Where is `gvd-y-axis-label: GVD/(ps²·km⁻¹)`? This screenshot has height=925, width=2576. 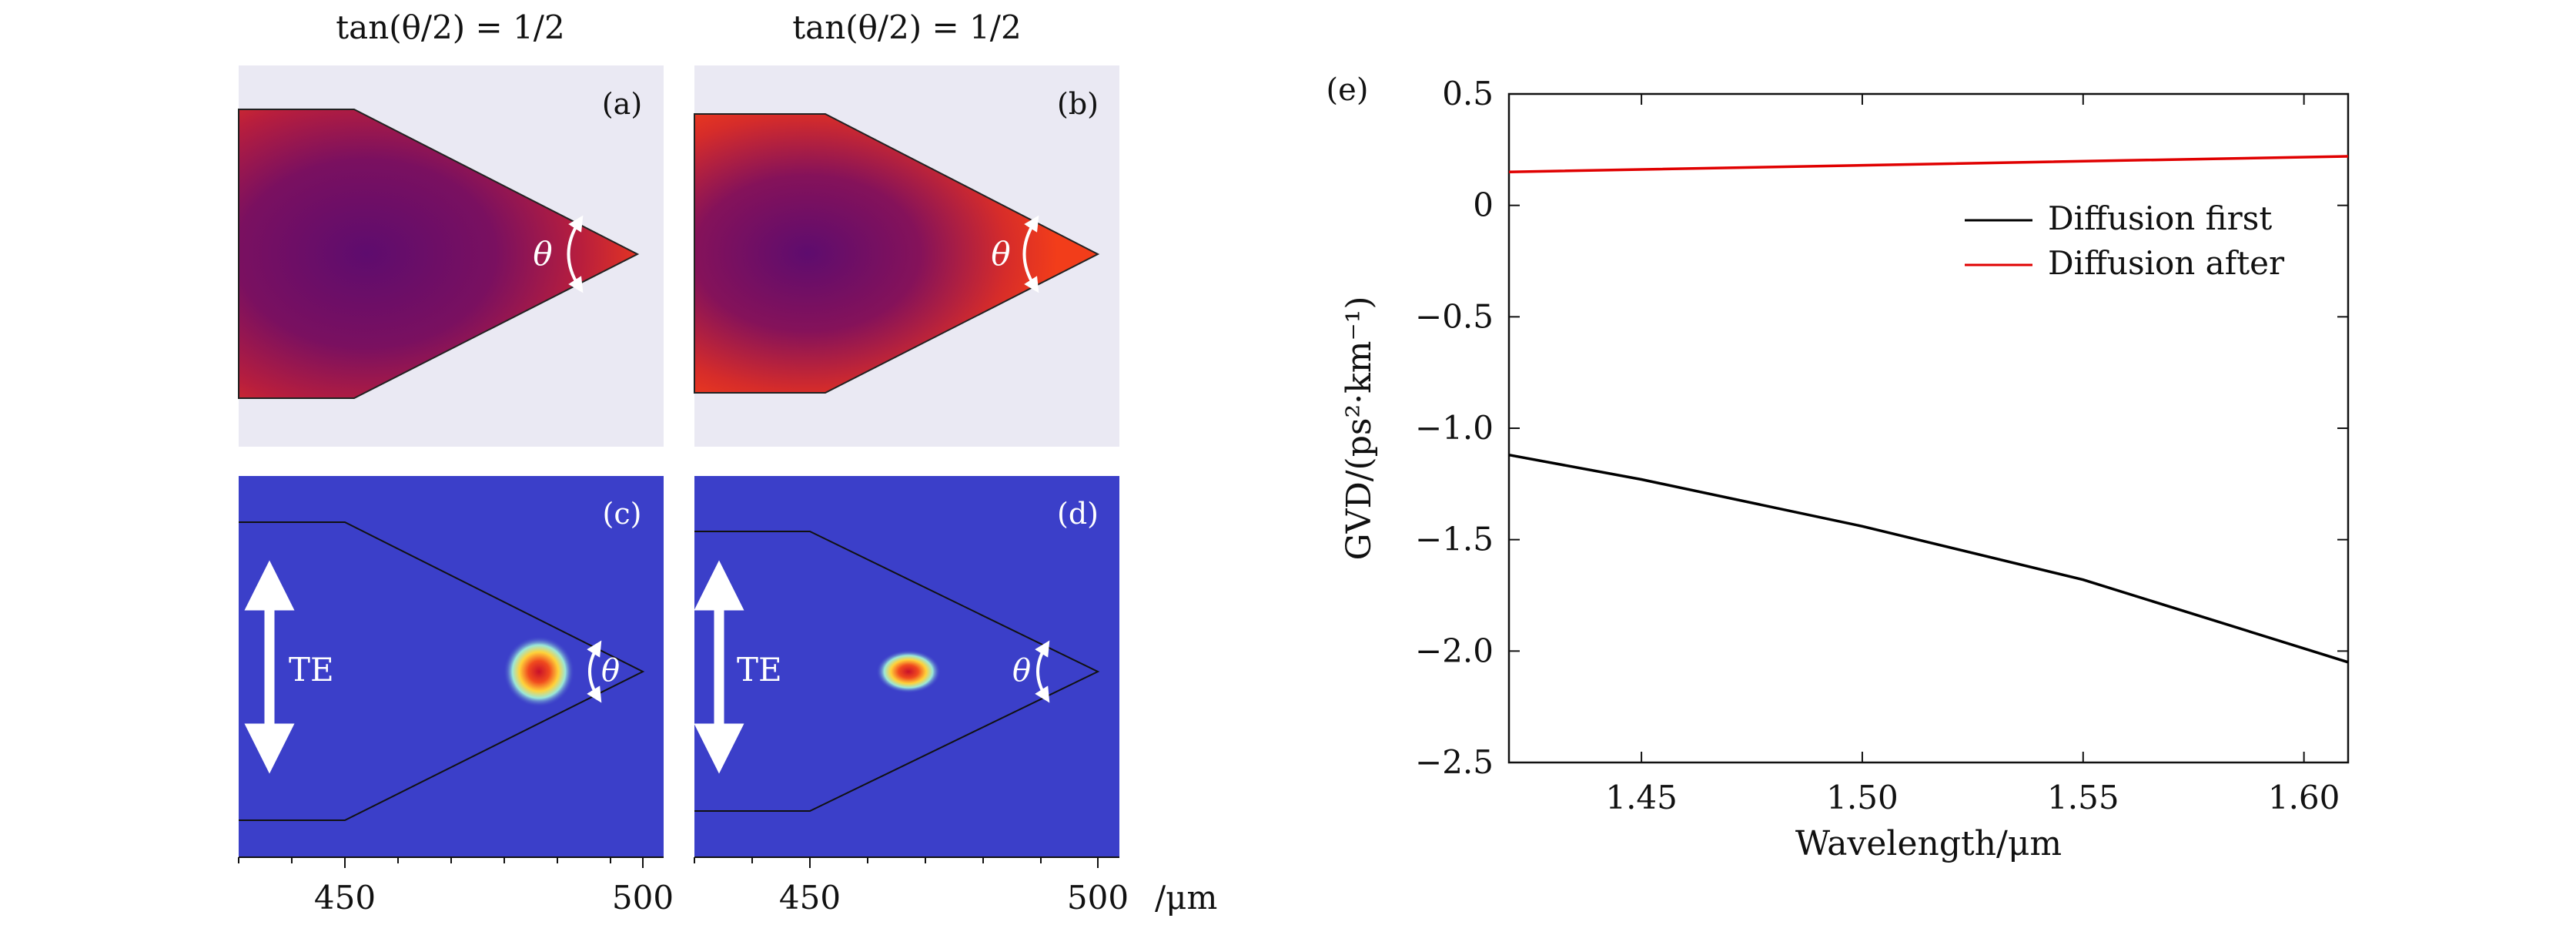 gvd-y-axis-label: GVD/(ps²·km⁻¹) is located at coordinates (1359, 429).